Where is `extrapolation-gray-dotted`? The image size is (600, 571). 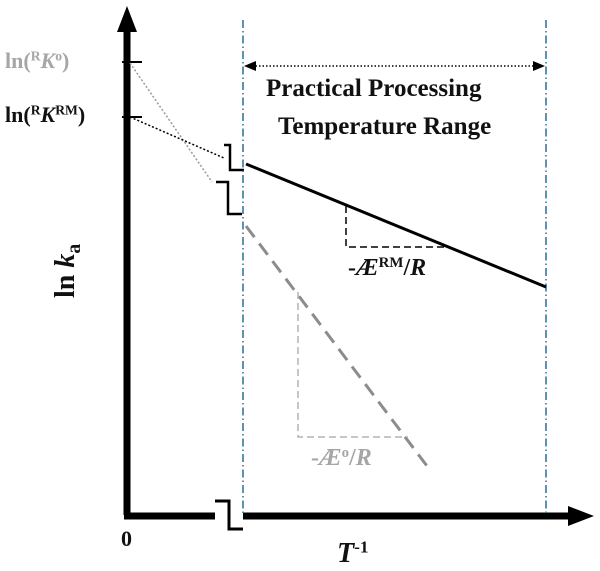
extrapolation-gray-dotted is located at coordinates (171, 122).